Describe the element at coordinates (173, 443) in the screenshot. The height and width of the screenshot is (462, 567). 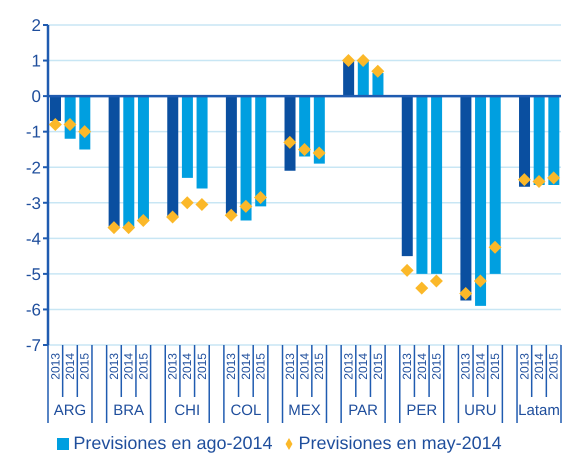
I see `legend-label: Previsiones en ago-2014` at that location.